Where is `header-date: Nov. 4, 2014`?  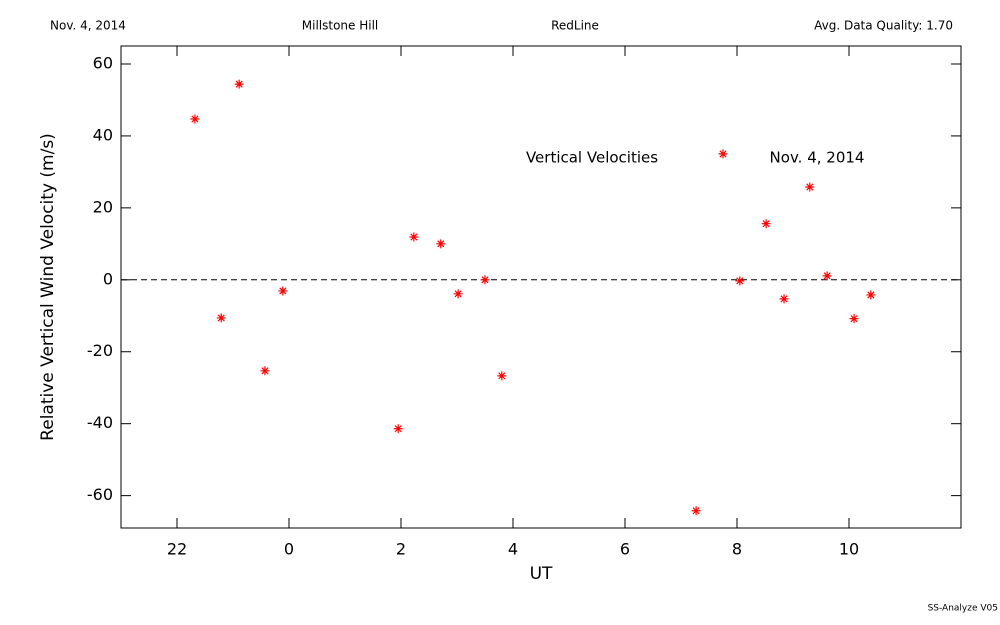
header-date: Nov. 4, 2014 is located at coordinates (88, 26).